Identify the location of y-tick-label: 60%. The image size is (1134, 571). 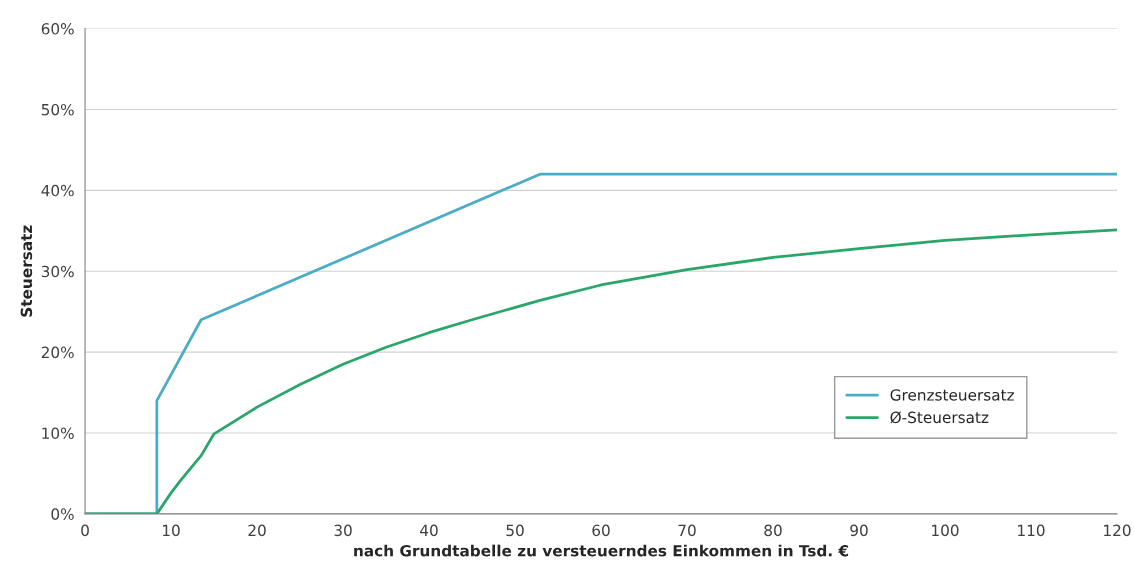
(57, 29).